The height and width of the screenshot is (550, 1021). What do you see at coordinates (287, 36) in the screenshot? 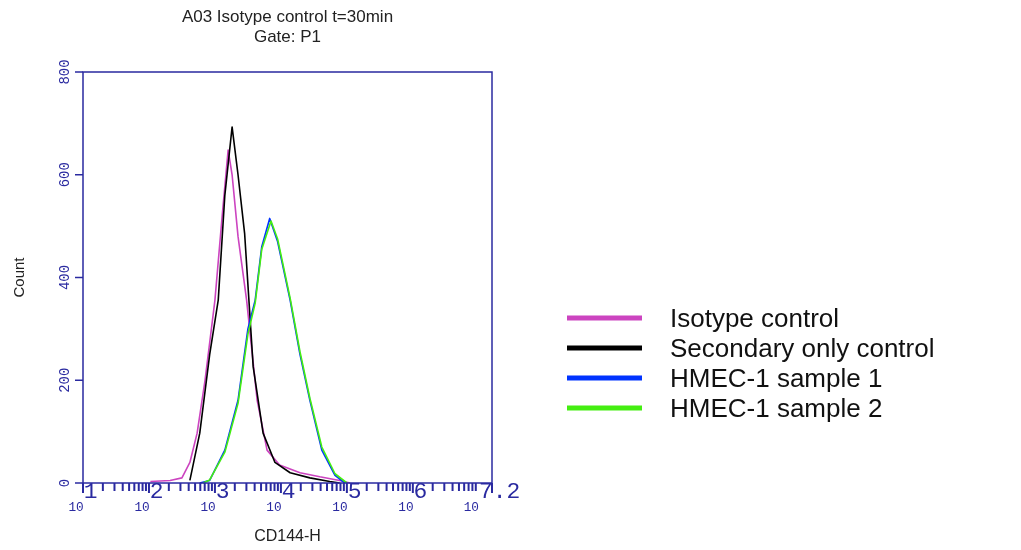
I see `chart-subtitle: Gate: P1` at bounding box center [287, 36].